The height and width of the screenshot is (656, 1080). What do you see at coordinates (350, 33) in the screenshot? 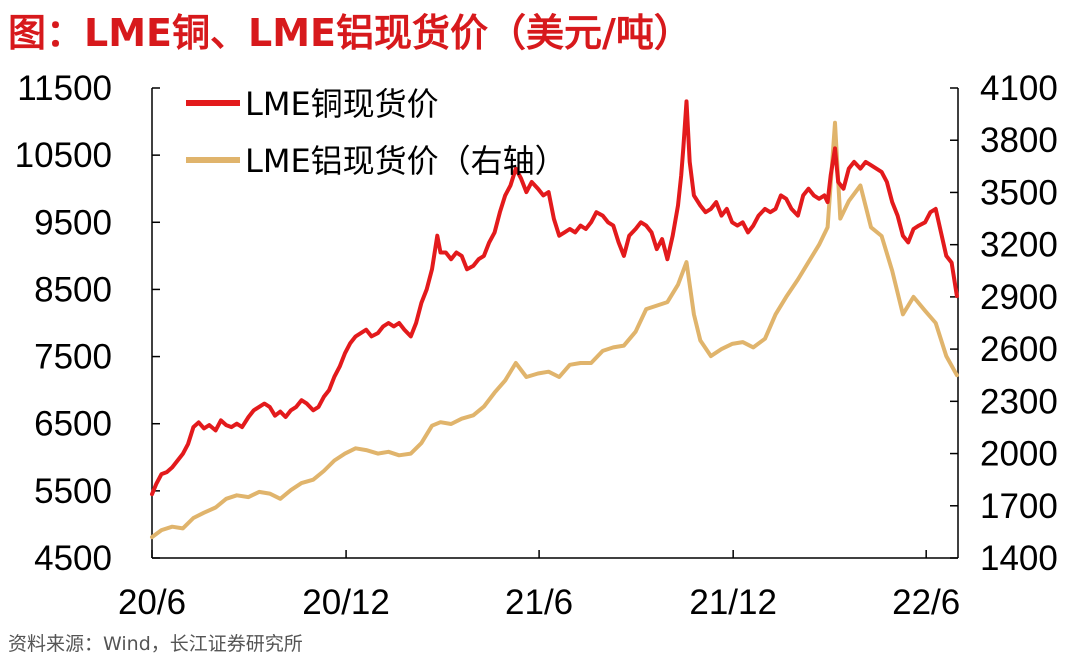
I see `chart-title: 图：LME铜、LME铝现货价（美元/吨）` at bounding box center [350, 33].